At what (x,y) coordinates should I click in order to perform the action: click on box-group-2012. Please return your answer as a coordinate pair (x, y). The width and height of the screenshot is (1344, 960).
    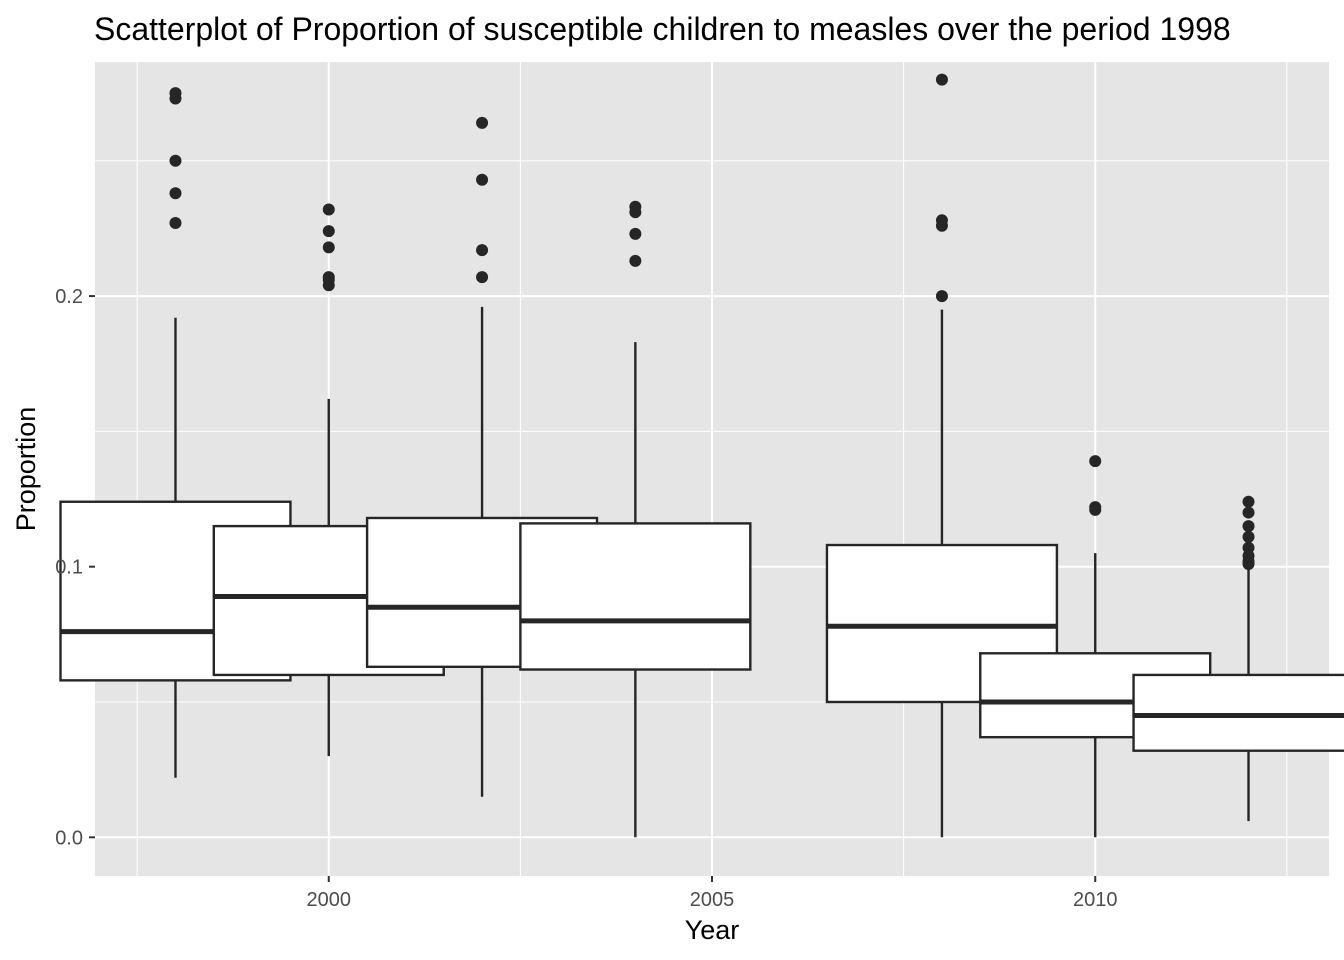
    Looking at the image, I should click on (1238, 658).